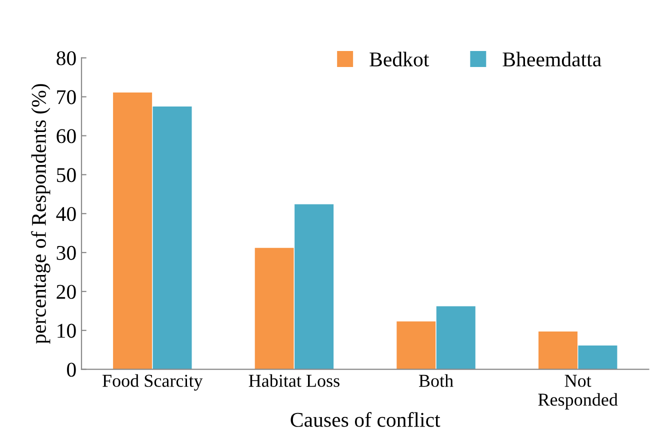 This screenshot has width=652, height=445. What do you see at coordinates (66, 175) in the screenshot?
I see `y-tick-label: 50` at bounding box center [66, 175].